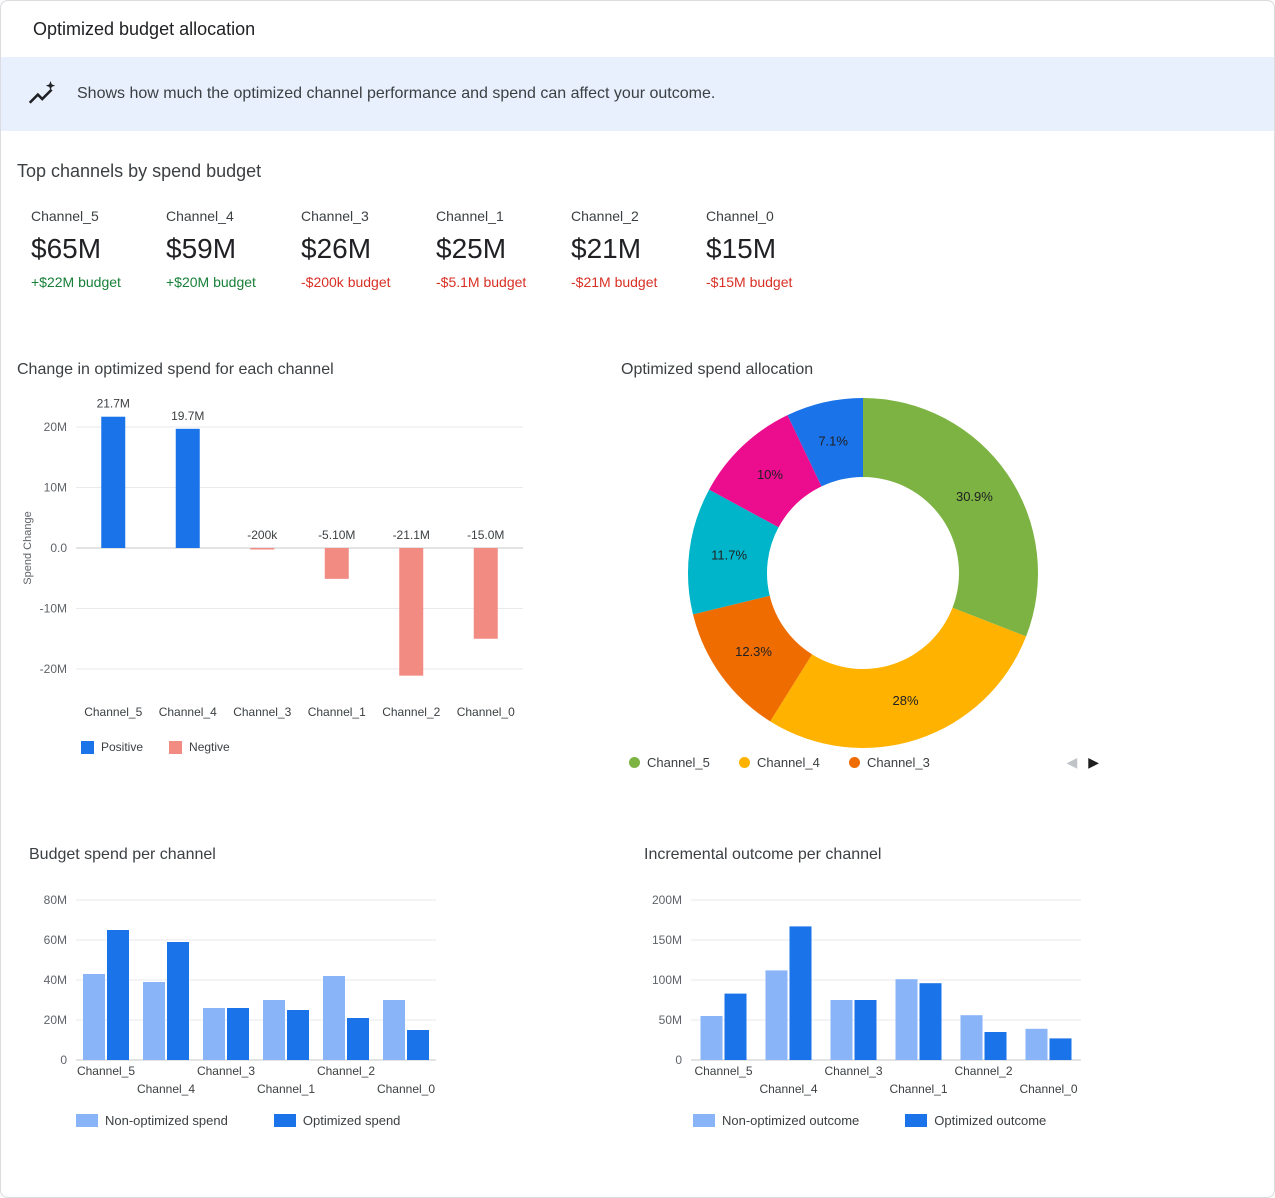 Image resolution: width=1275 pixels, height=1198 pixels. What do you see at coordinates (112, 747) in the screenshot?
I see `legend-item-positive: Positive` at bounding box center [112, 747].